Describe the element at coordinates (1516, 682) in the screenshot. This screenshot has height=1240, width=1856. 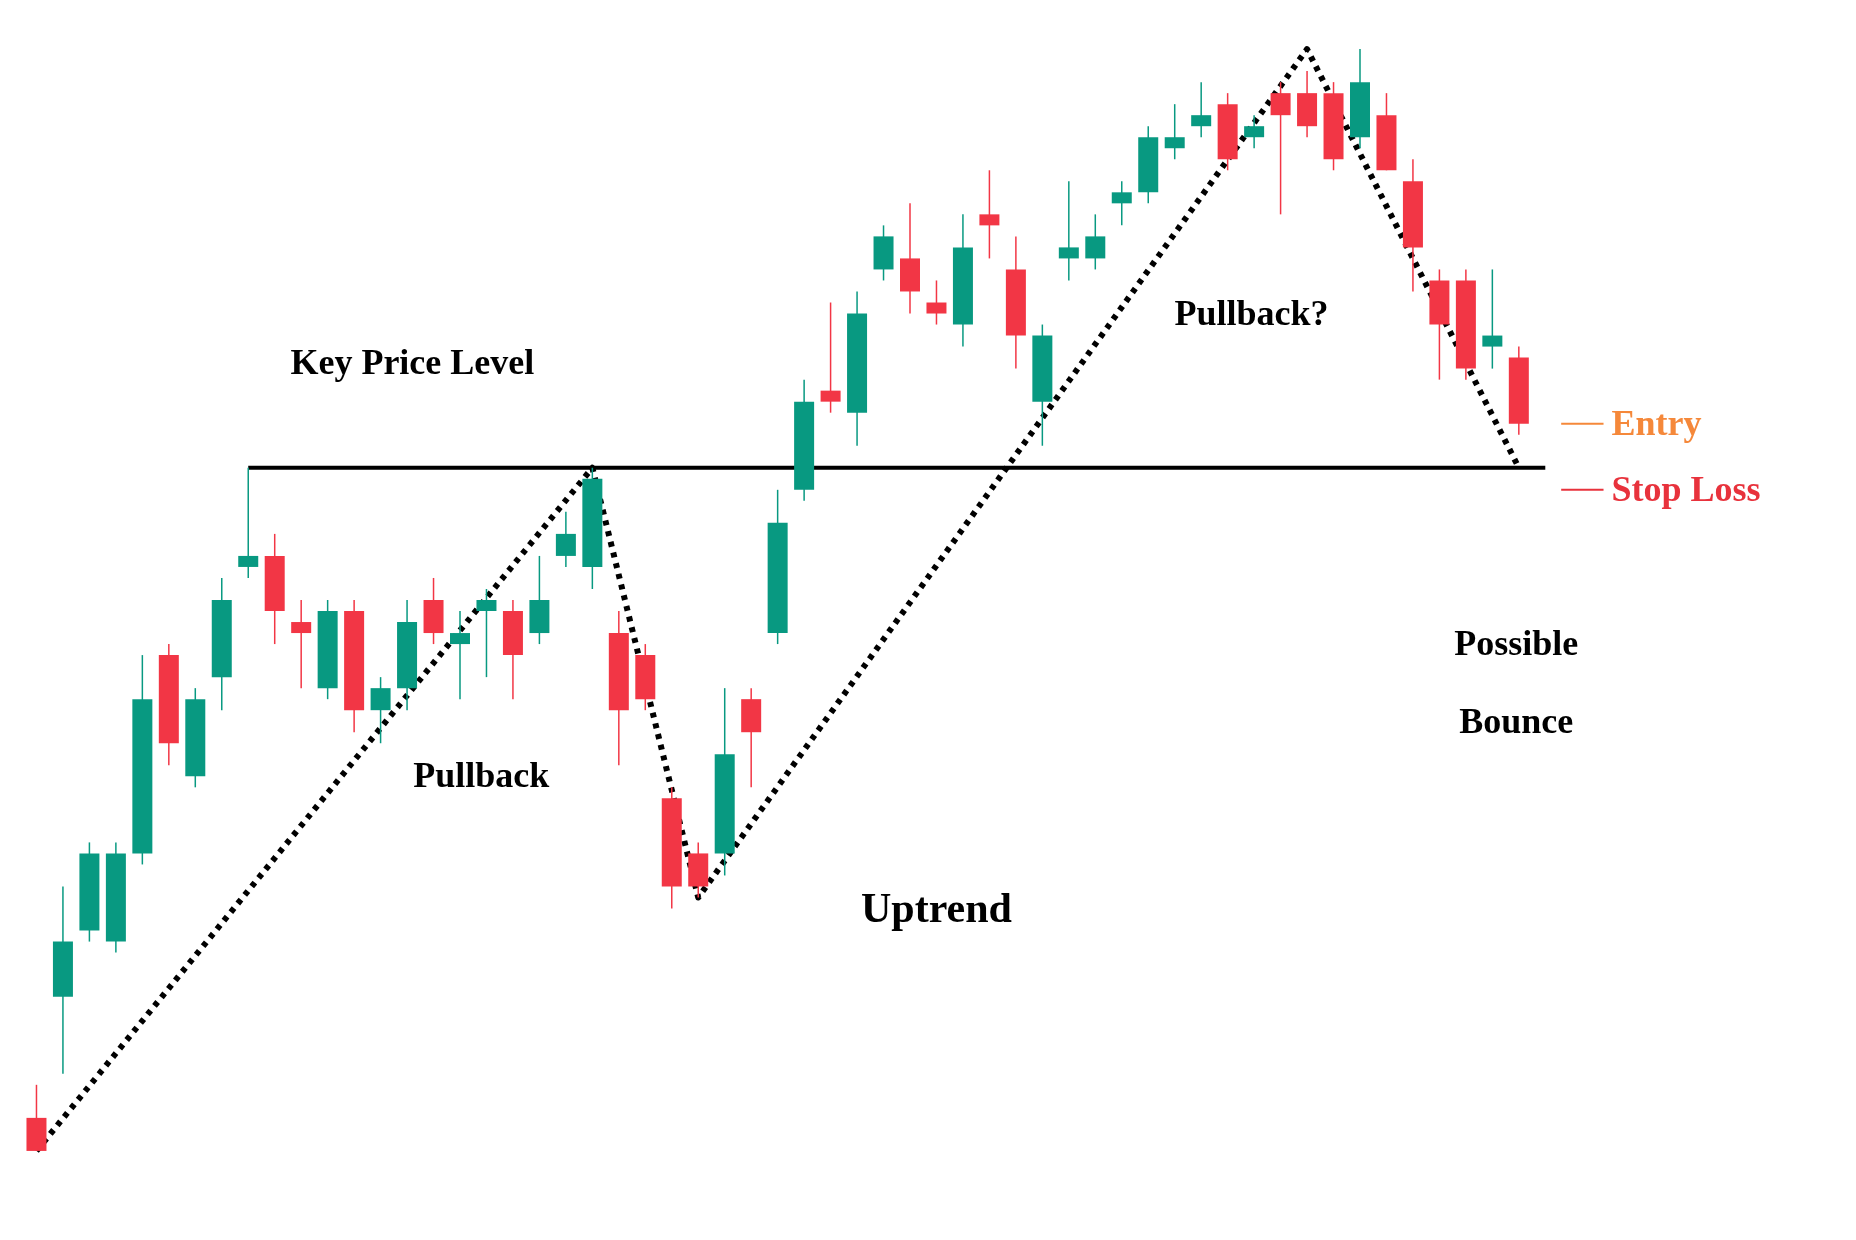
I see `annotation: Possible Bounce` at that location.